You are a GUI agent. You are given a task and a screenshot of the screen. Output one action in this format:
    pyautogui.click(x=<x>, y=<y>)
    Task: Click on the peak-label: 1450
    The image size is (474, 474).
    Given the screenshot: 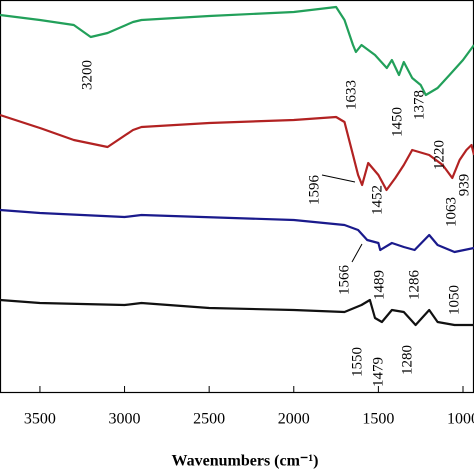 What is the action you would take?
    pyautogui.click(x=397, y=122)
    